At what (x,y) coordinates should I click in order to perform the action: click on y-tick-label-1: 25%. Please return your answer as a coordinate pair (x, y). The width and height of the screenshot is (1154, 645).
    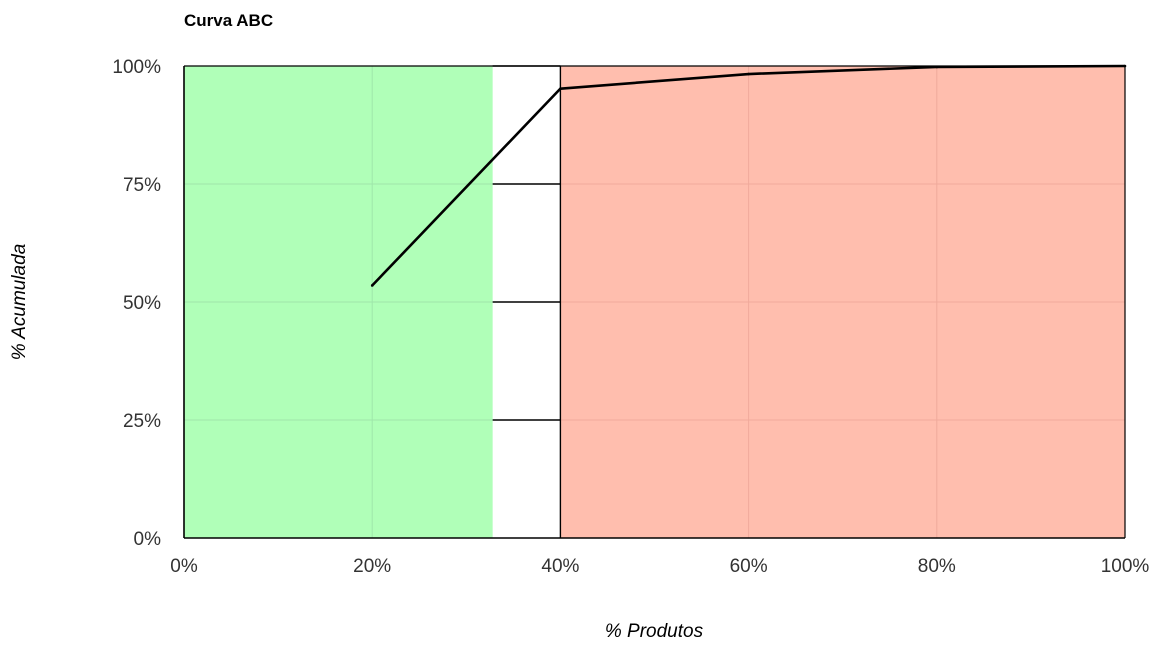
    Looking at the image, I should click on (142, 421).